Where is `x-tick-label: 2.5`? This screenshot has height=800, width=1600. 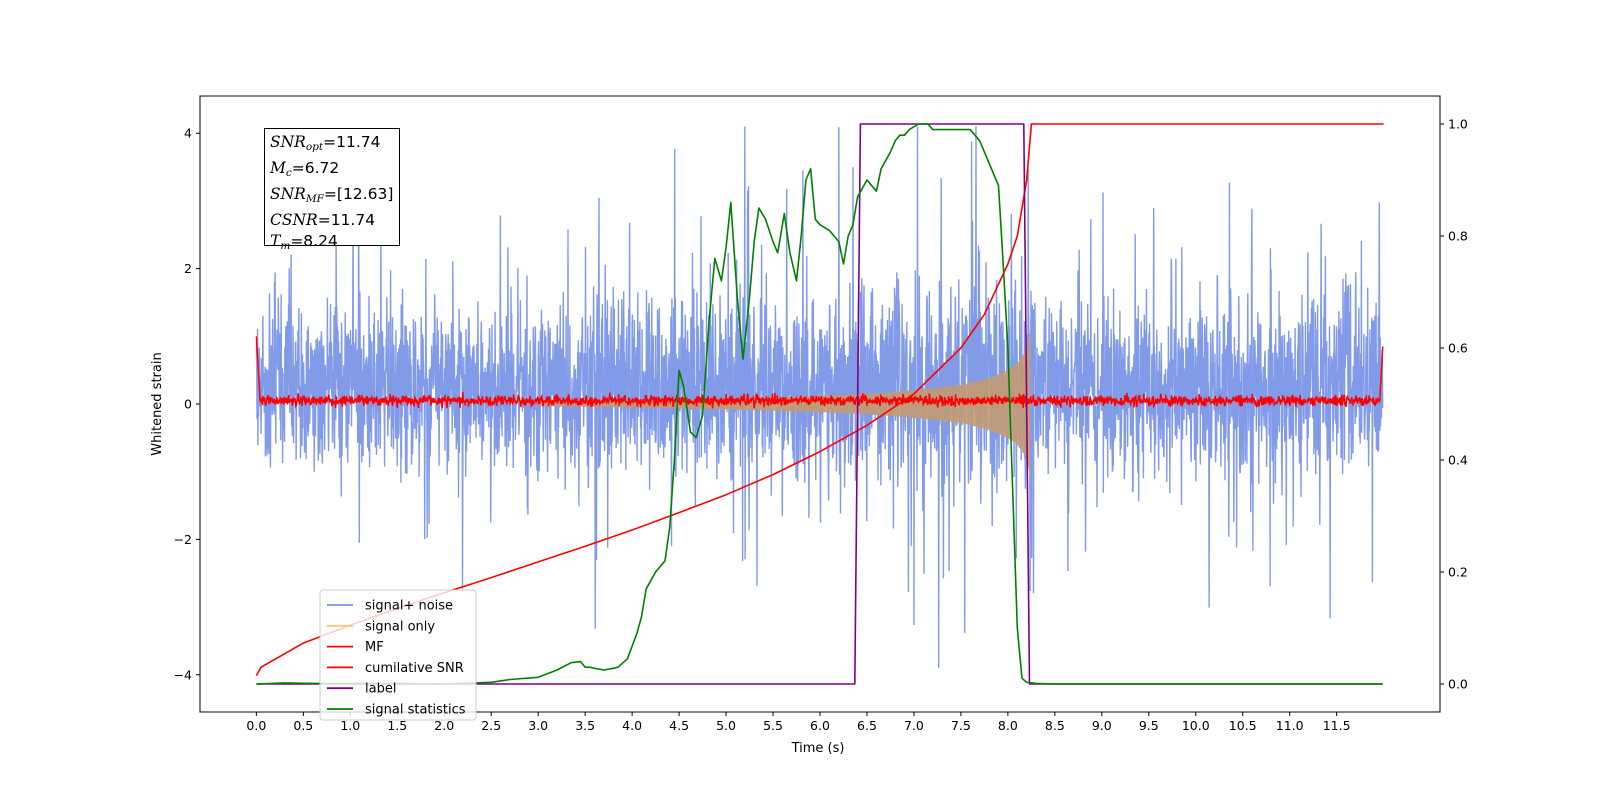 x-tick-label: 2.5 is located at coordinates (491, 725).